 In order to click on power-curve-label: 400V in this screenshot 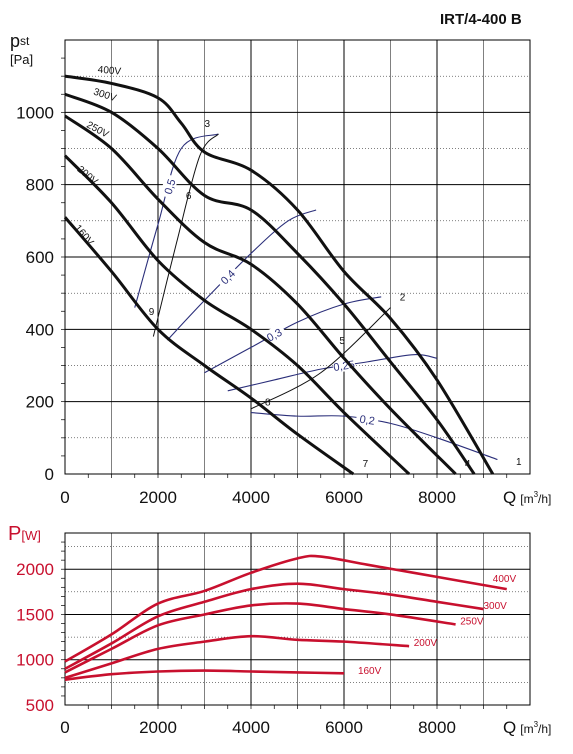, I will do `click(505, 579)`.